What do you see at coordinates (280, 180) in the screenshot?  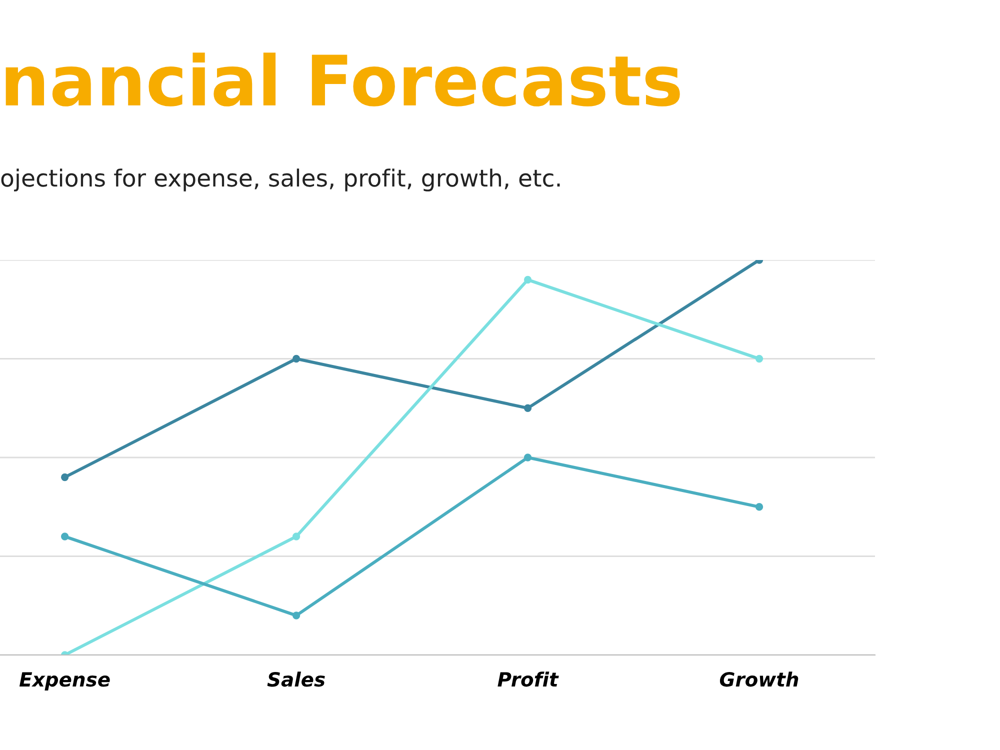 I see `chart-subtitle: ojections for expense, sales, profit, growth, etc.` at bounding box center [280, 180].